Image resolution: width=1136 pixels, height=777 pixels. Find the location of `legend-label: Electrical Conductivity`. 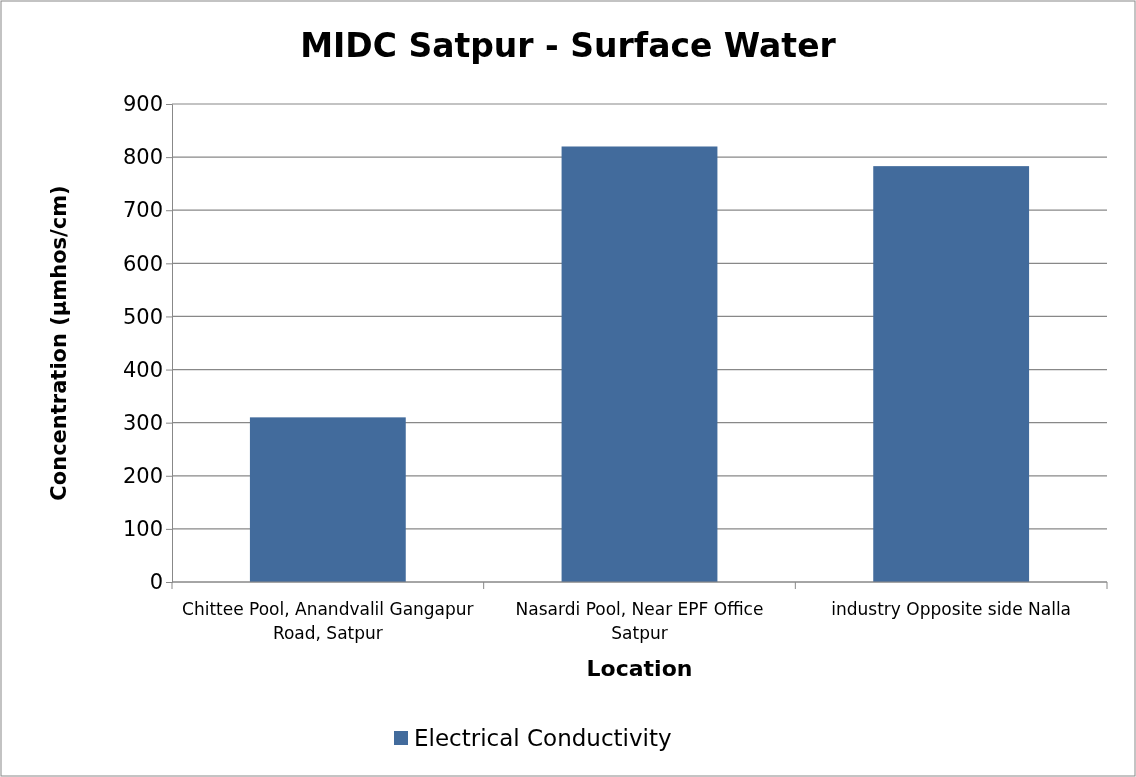

legend-label: Electrical Conductivity is located at coordinates (543, 738).